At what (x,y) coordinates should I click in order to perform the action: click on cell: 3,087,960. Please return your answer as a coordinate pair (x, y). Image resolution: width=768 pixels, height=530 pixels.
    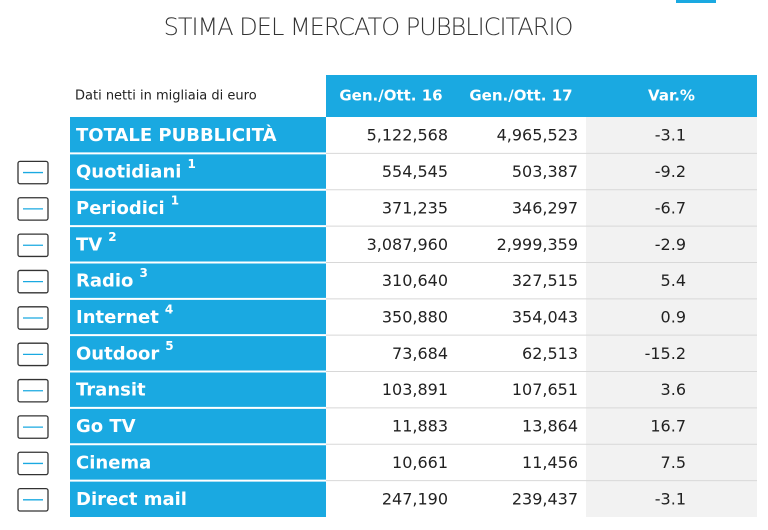
    Looking at the image, I should click on (407, 244).